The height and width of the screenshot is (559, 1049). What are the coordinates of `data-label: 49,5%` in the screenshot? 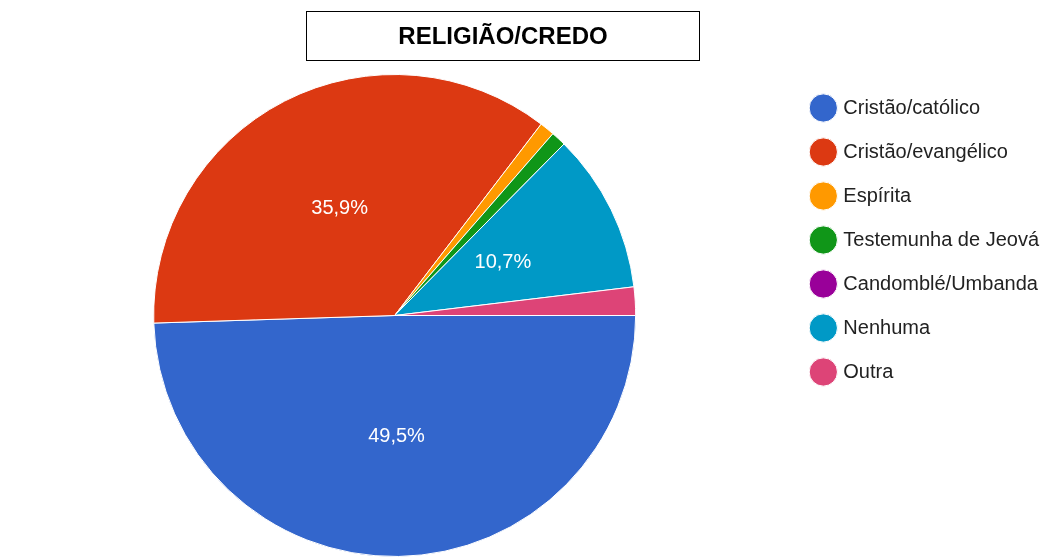 It's located at (397, 434).